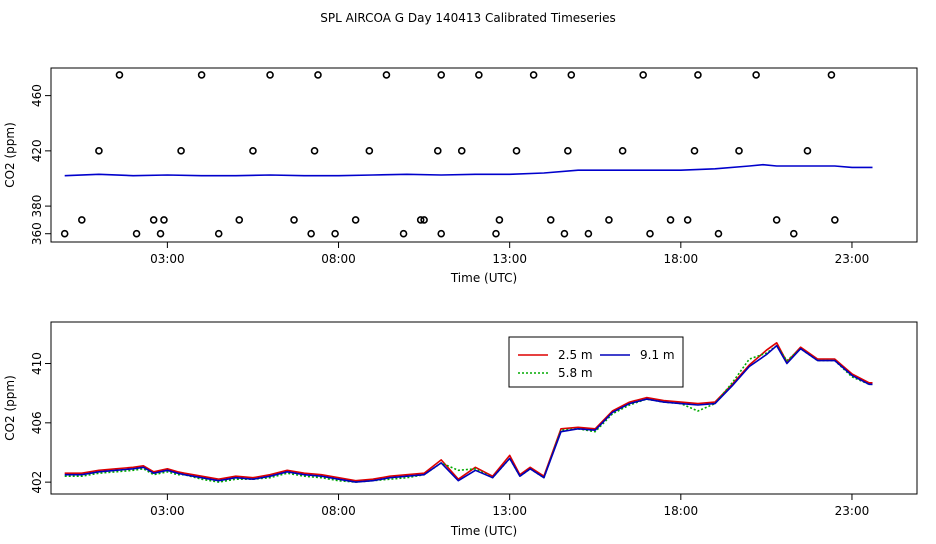 The height and width of the screenshot is (544, 936). I want to click on bottom-x-ticks: 03:00 08:00 13:00 18:00 23:00, so click(509, 506).